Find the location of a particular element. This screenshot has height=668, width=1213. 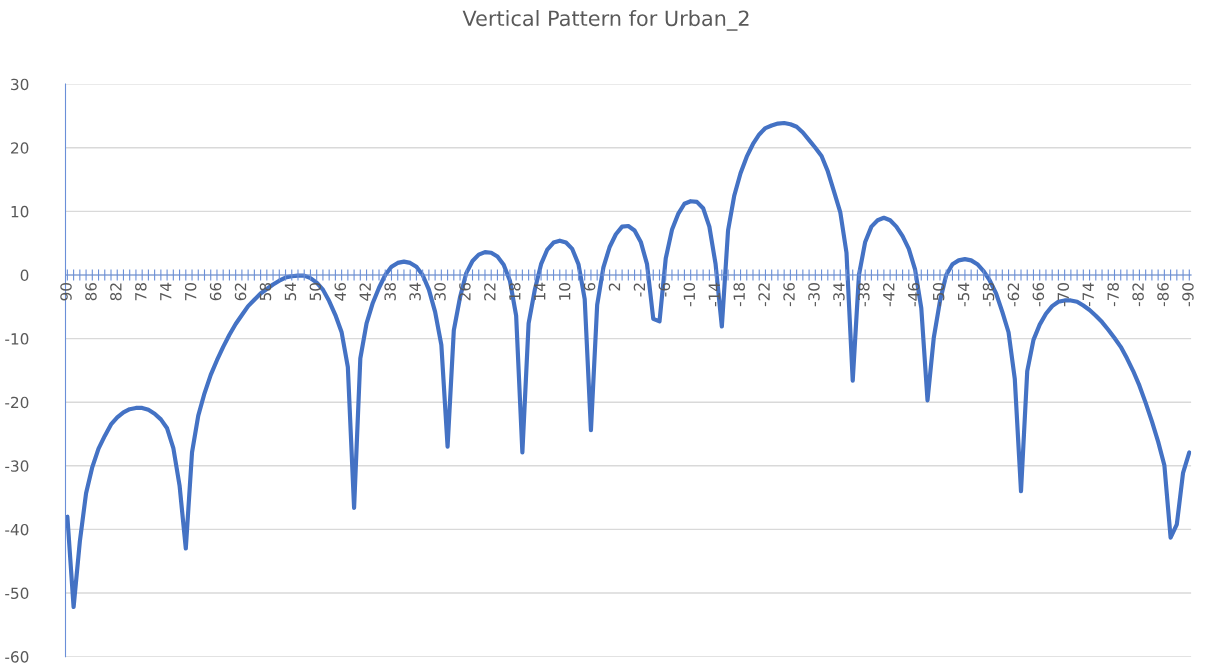

x-tick-label: 62 is located at coordinates (240, 292).